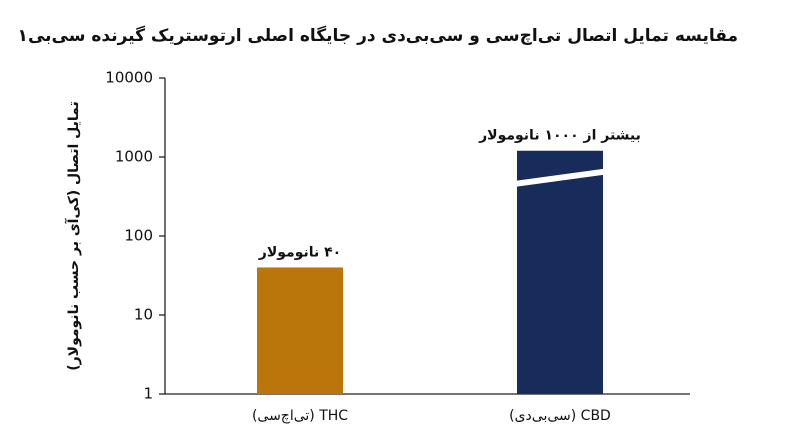  Describe the element at coordinates (129, 78) in the screenshot. I see `y-tick-label: 10000` at that location.